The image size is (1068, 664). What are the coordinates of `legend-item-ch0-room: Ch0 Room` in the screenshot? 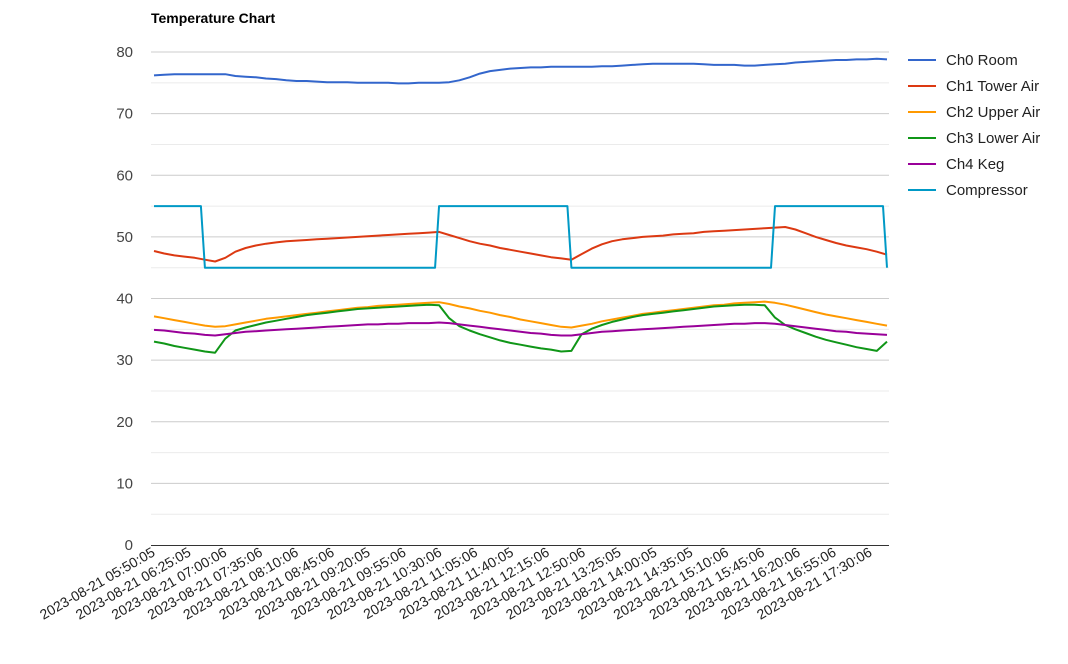 It's located at (963, 60).